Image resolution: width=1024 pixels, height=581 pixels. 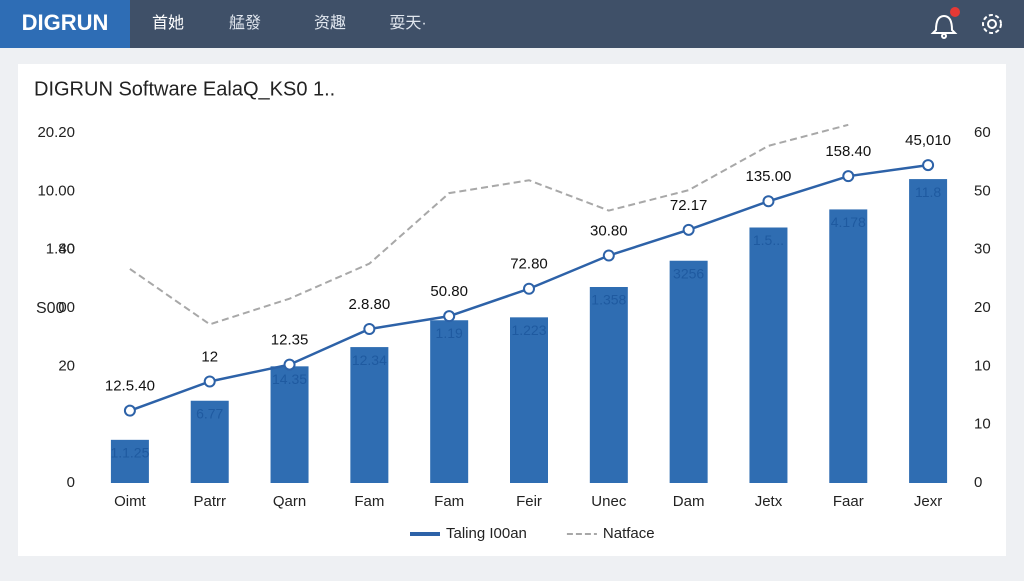 I want to click on nav-item: 资趣, so click(x=330, y=23).